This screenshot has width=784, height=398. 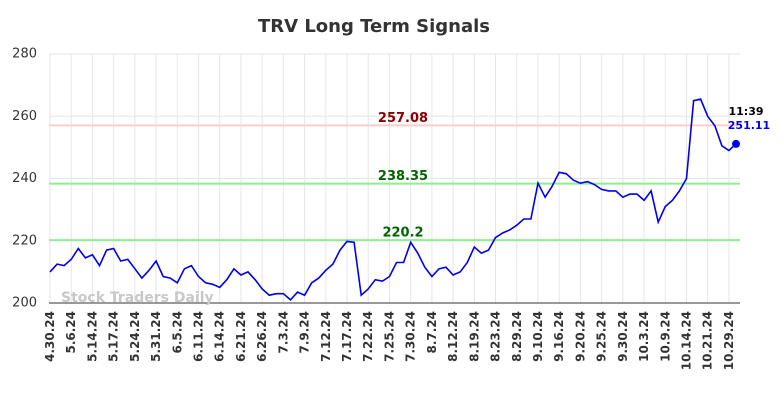 I want to click on x-tick-label: 8.19.24, so click(x=474, y=336).